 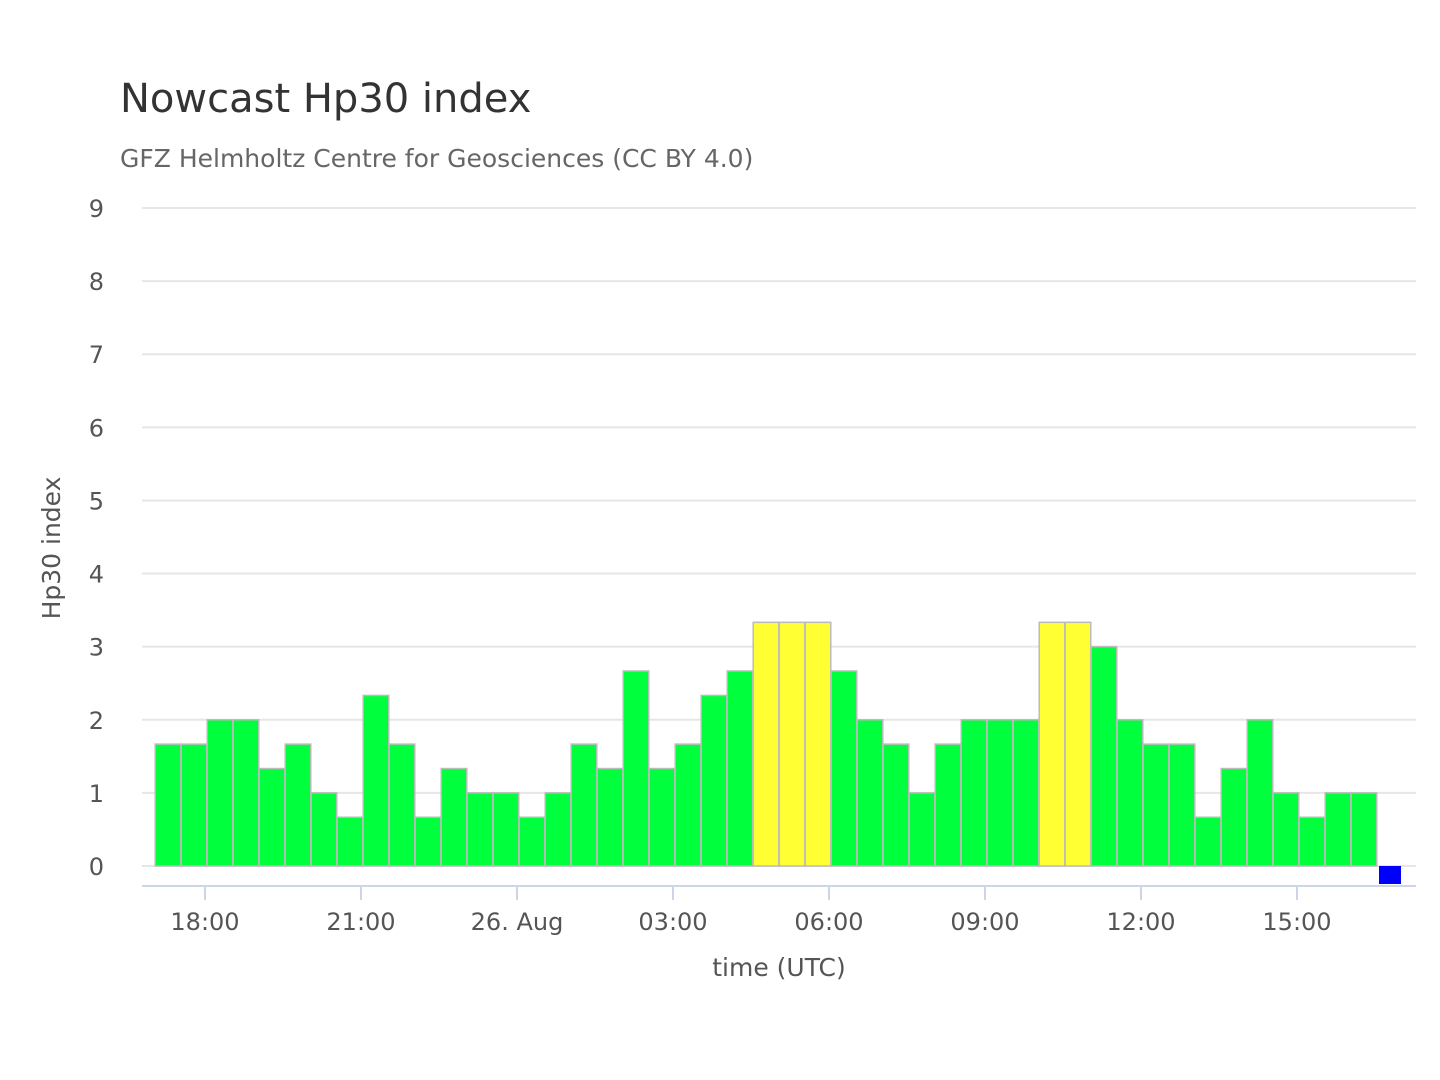 What do you see at coordinates (96, 501) in the screenshot?
I see `y-tick-label: 5` at bounding box center [96, 501].